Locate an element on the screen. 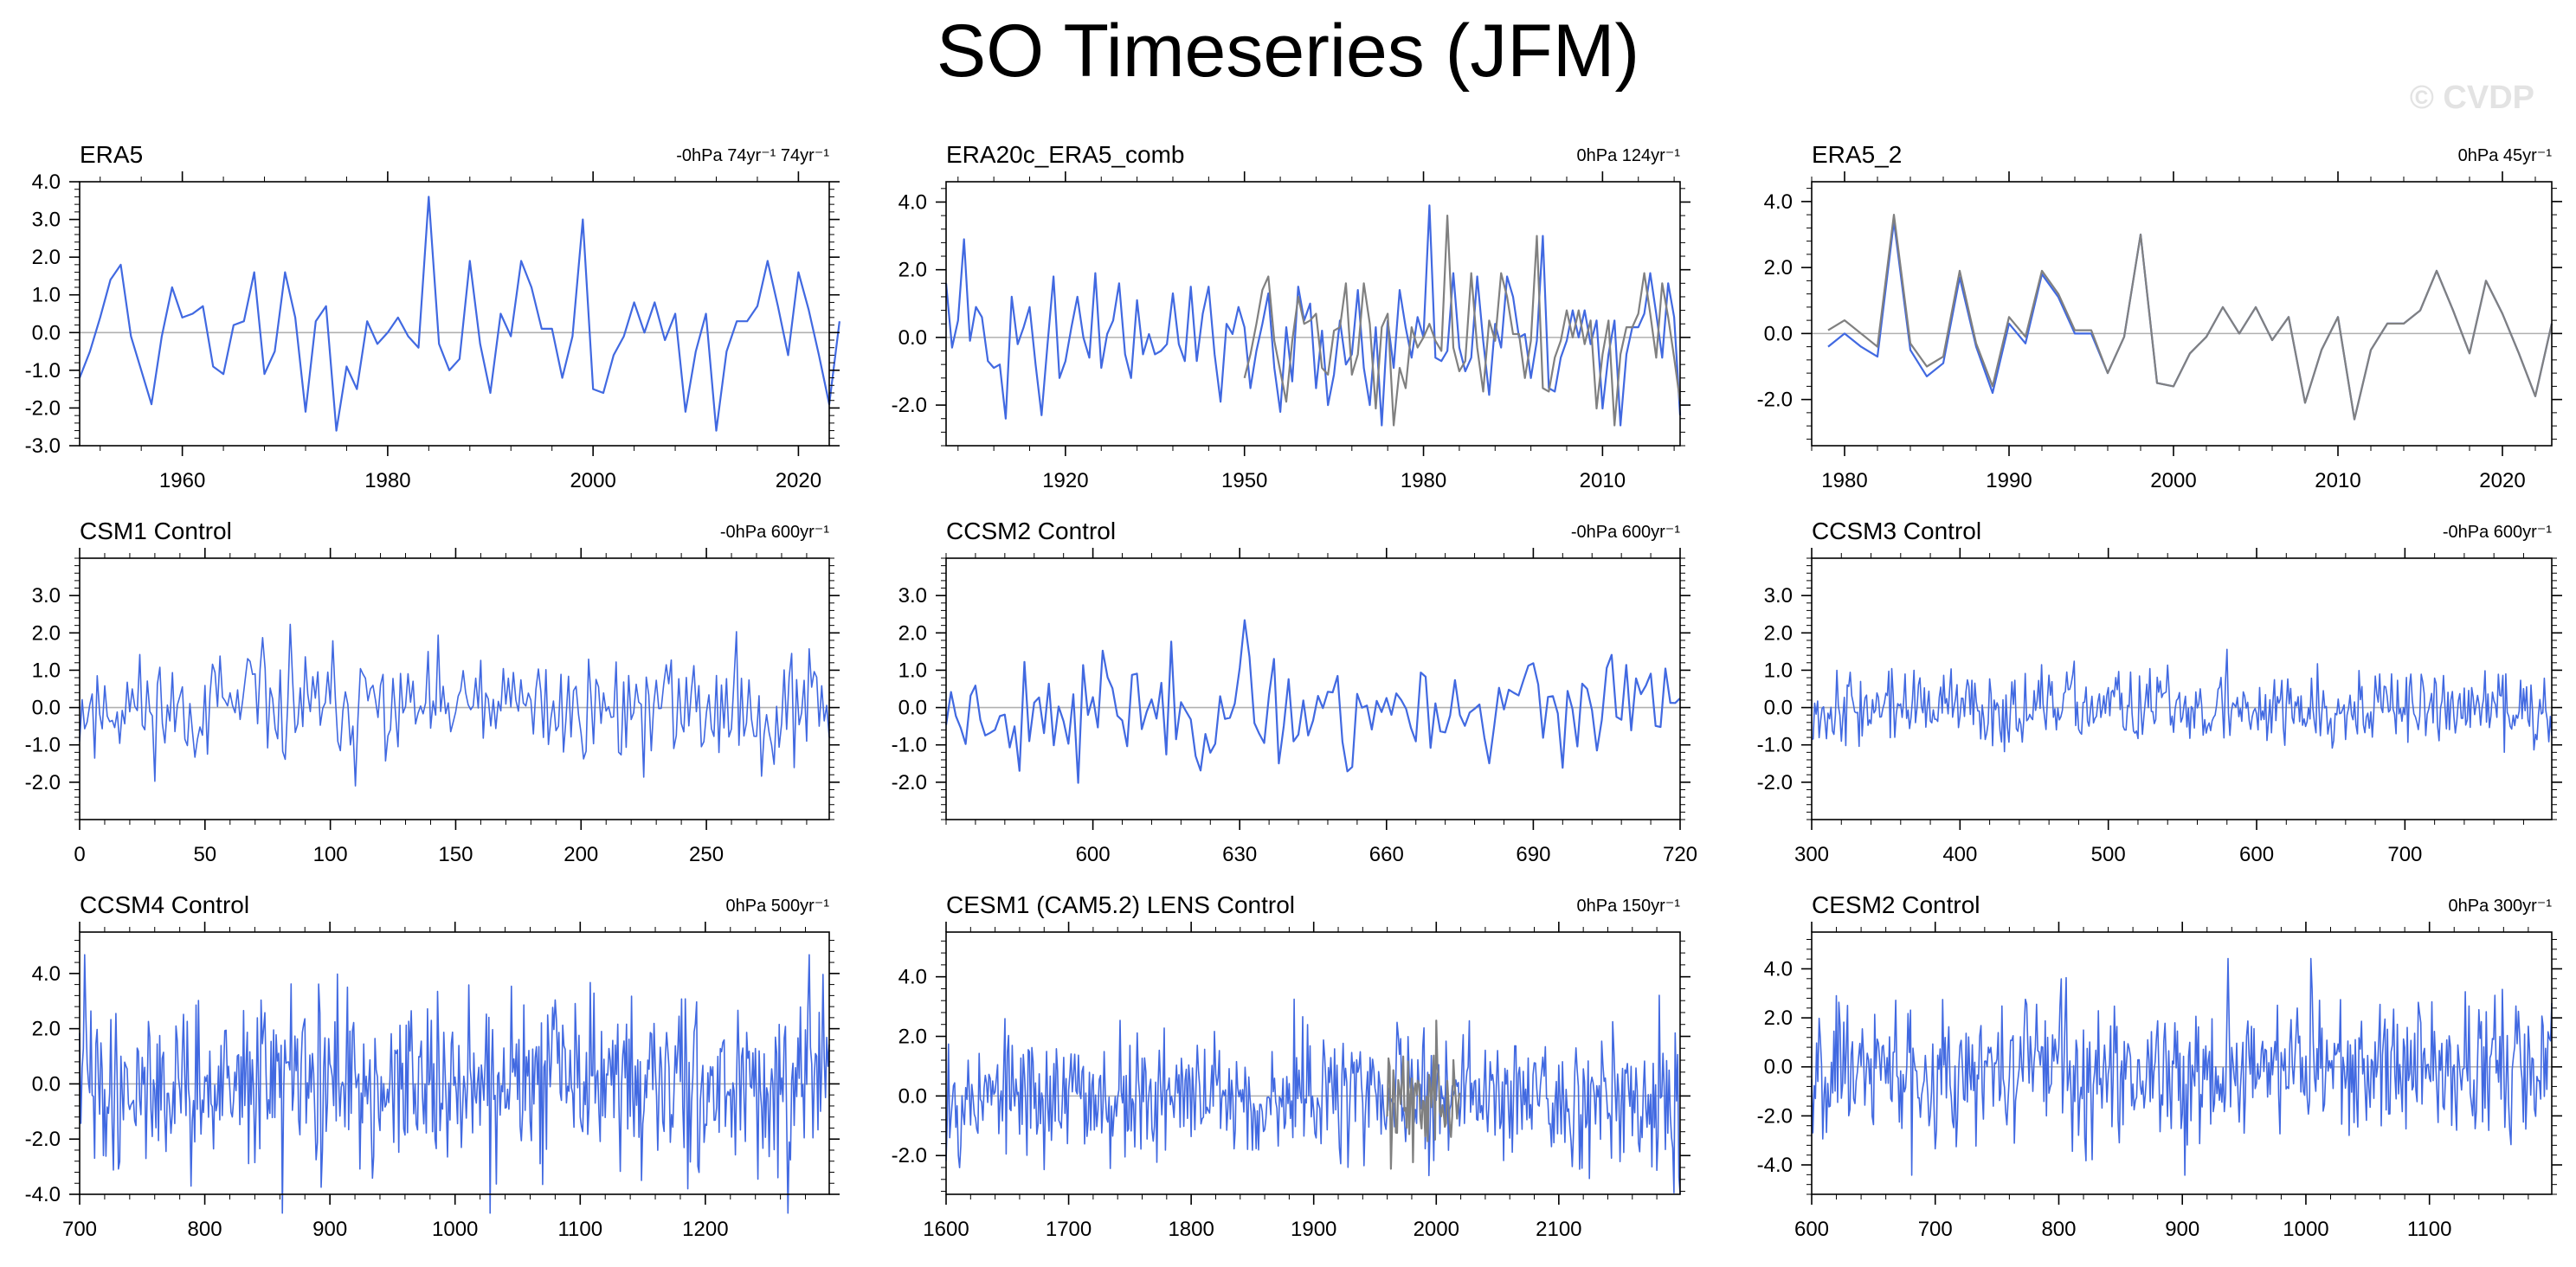  x-tick-label: 1800 is located at coordinates (1191, 1229).